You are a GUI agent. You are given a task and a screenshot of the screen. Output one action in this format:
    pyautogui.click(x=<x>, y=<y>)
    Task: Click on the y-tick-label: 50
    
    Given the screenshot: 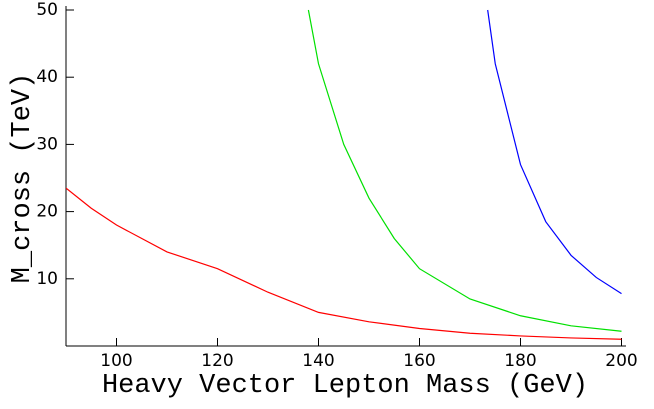 What is the action you would take?
    pyautogui.click(x=47, y=10)
    